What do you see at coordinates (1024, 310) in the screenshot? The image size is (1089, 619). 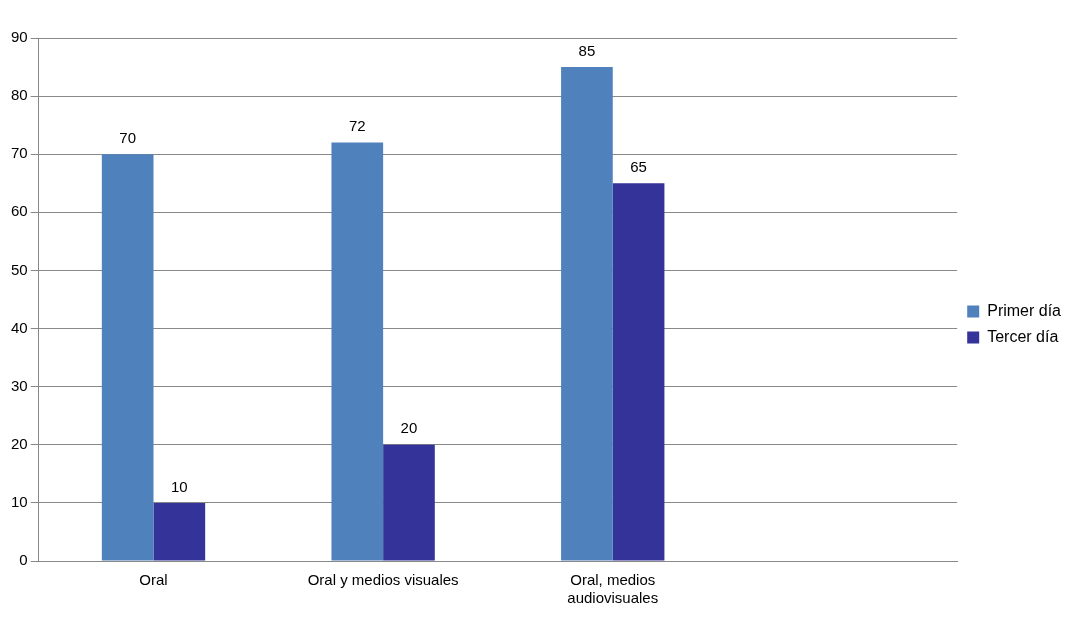 I see `legend-label: Primer día` at bounding box center [1024, 310].